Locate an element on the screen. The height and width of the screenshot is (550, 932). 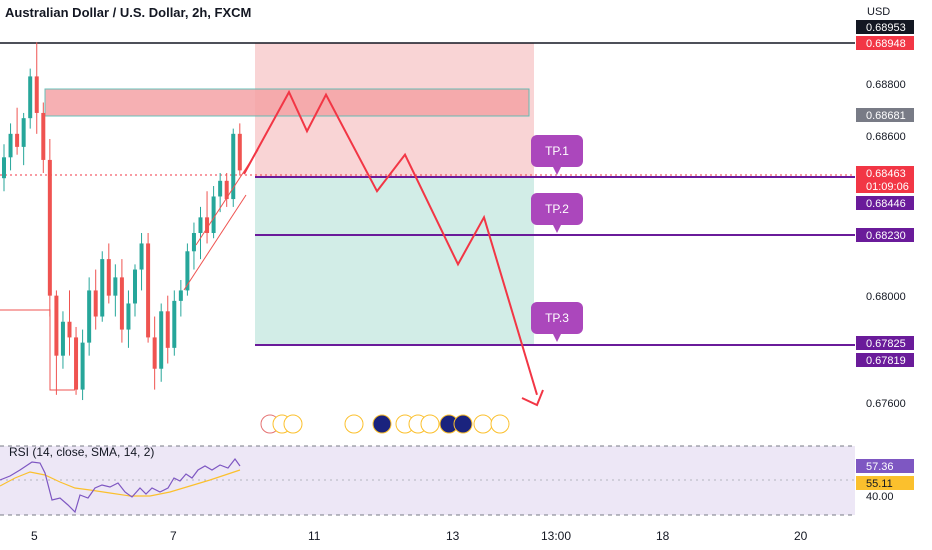
current-price-tag: 0.68463 is located at coordinates (885, 173).